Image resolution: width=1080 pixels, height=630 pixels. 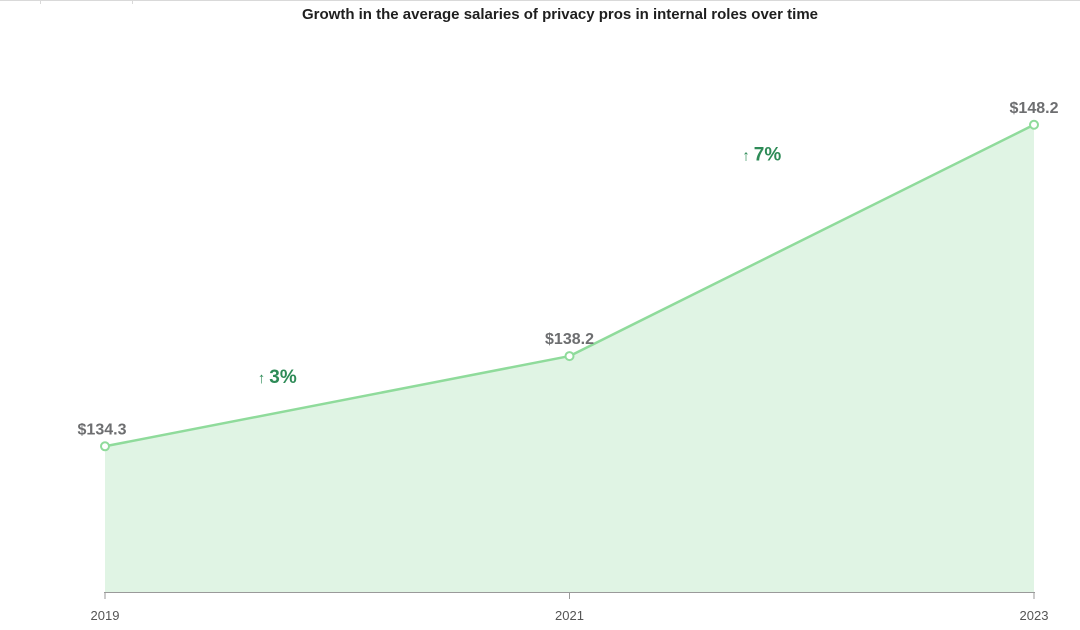 I want to click on data-label: $138.2, so click(x=569, y=339).